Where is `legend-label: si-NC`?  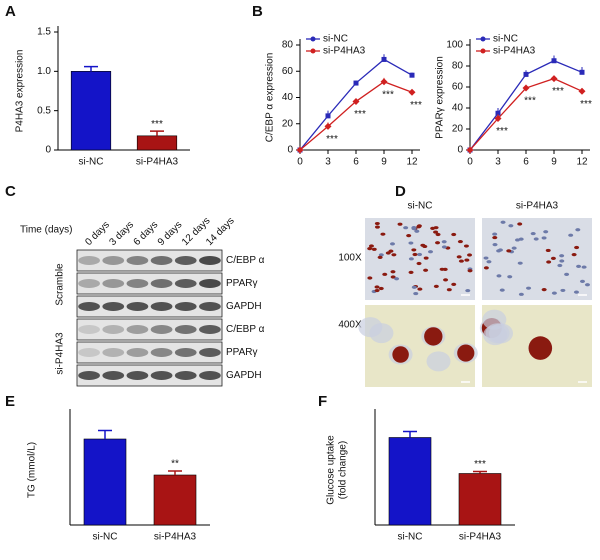
legend-label: si-NC is located at coordinates (505, 39).